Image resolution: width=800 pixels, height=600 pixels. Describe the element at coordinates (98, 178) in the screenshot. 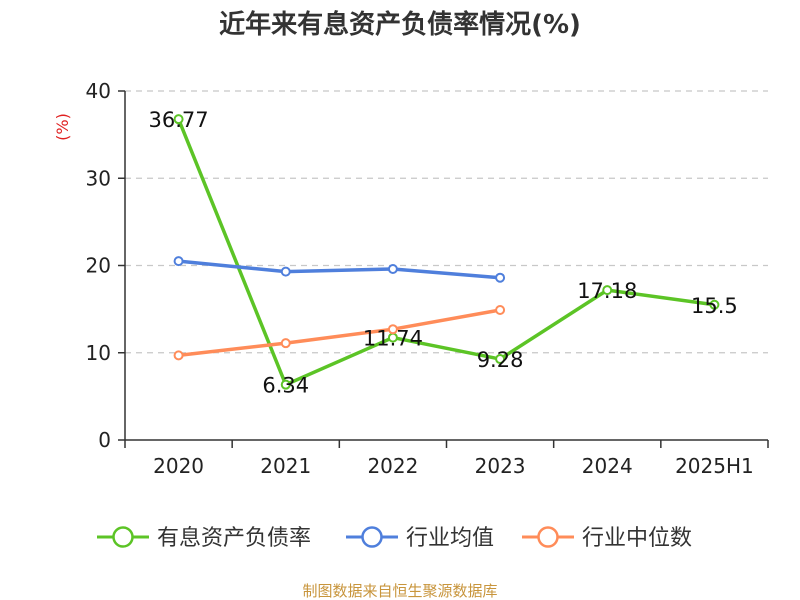

I see `y-tick-label: 30` at that location.